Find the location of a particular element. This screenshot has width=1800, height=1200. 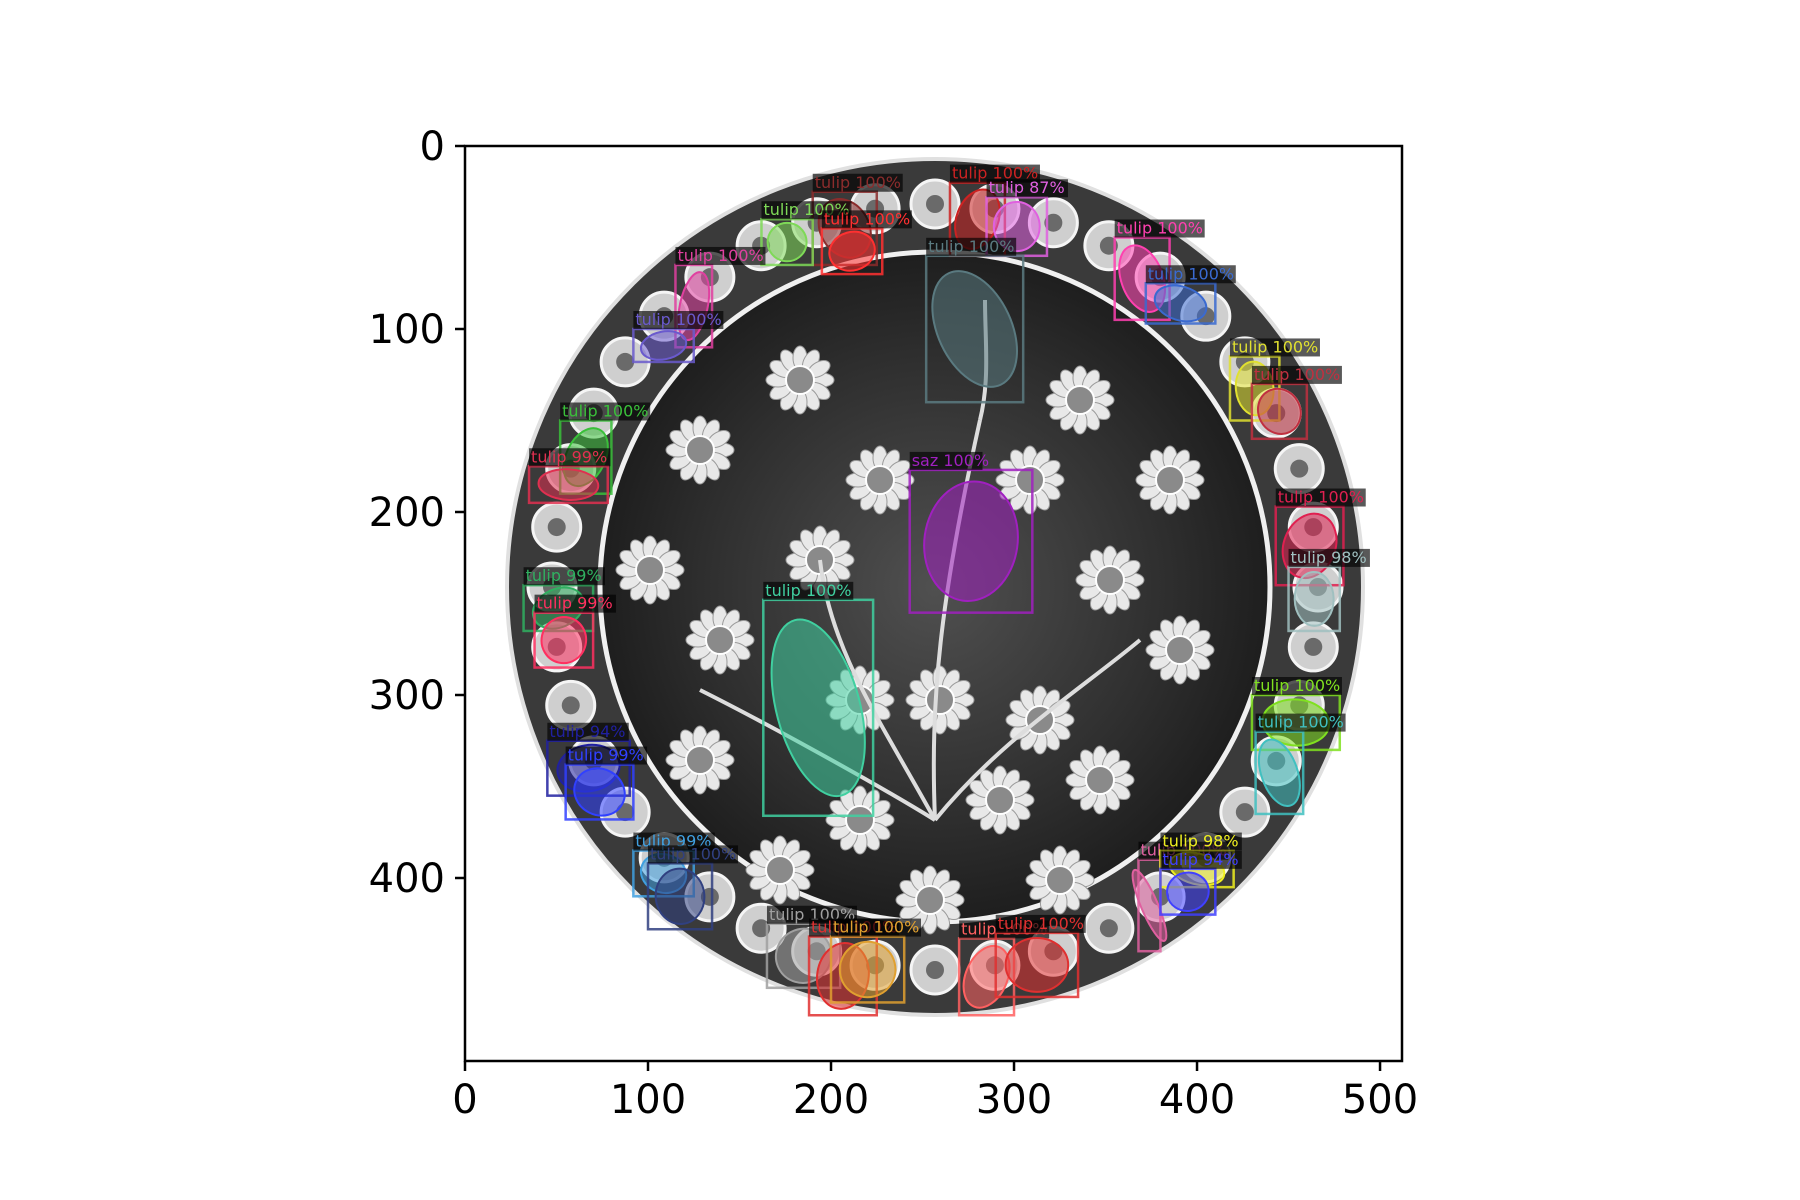

y-tick-label: 400 is located at coordinates (407, 879).